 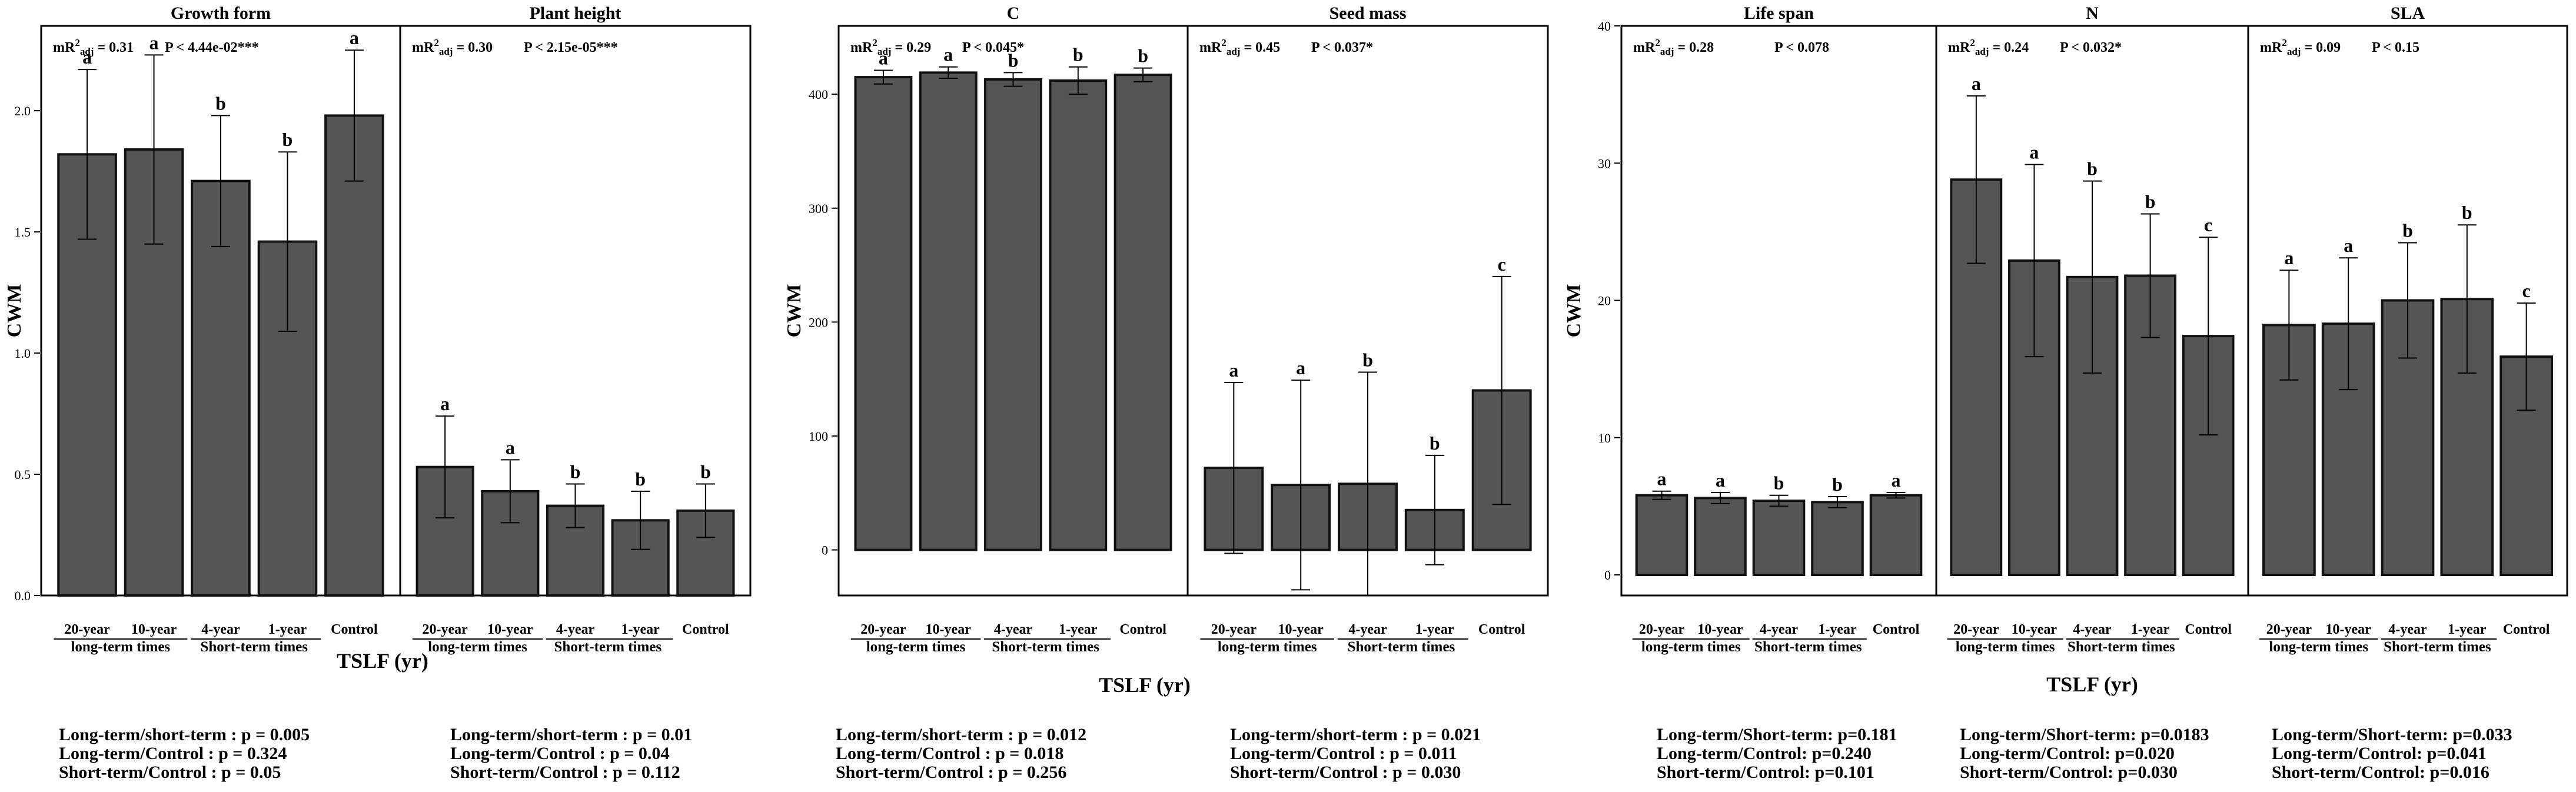 What do you see at coordinates (1801, 47) in the screenshot?
I see `stat-p: P < 0.078` at bounding box center [1801, 47].